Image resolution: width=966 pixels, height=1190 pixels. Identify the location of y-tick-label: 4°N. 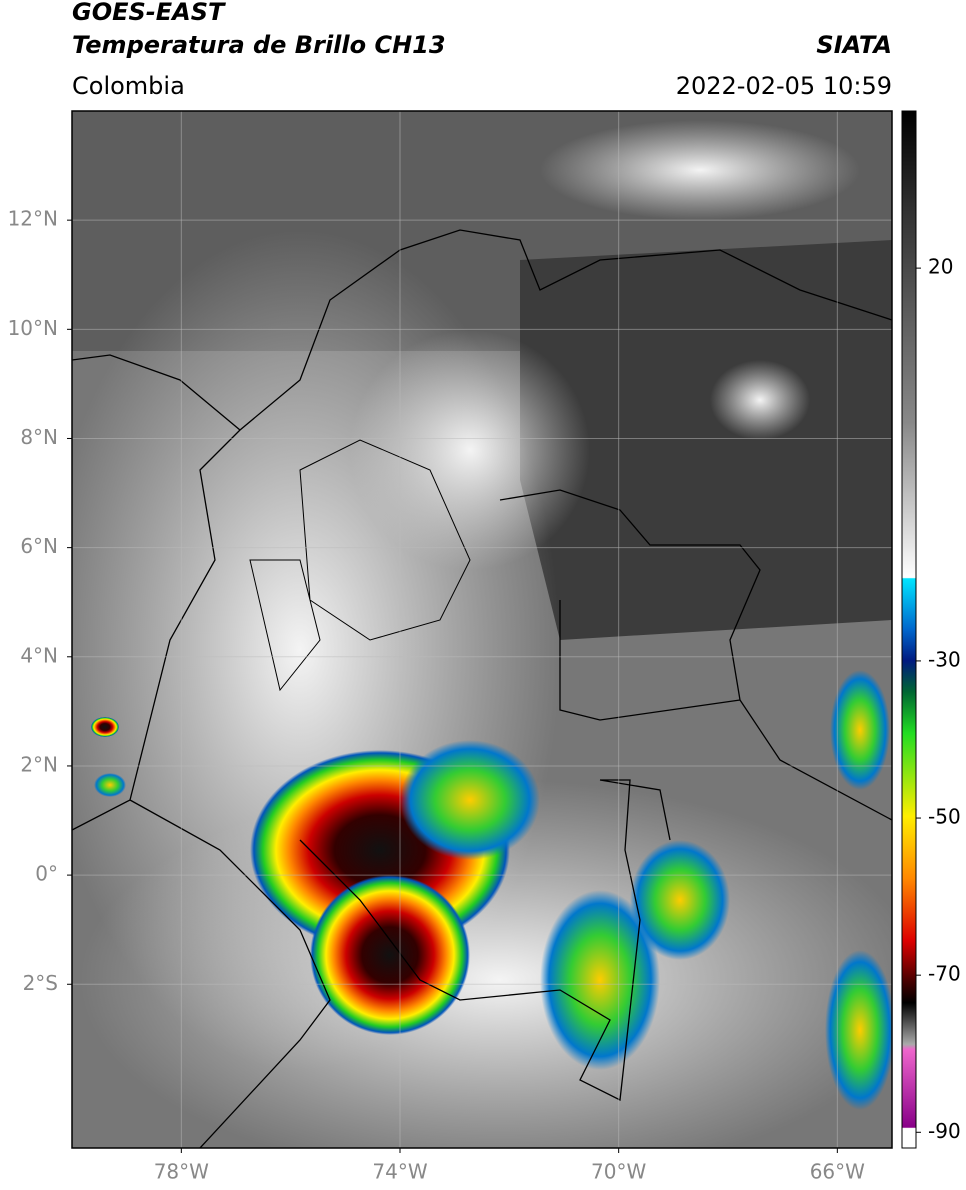
(39, 655).